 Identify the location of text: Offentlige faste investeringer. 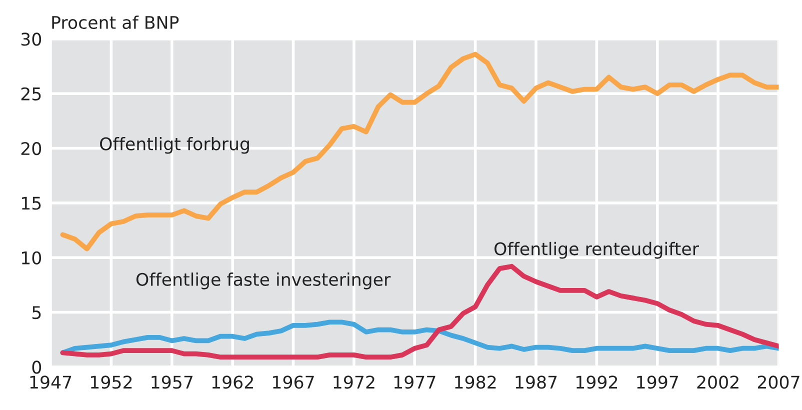
(263, 281).